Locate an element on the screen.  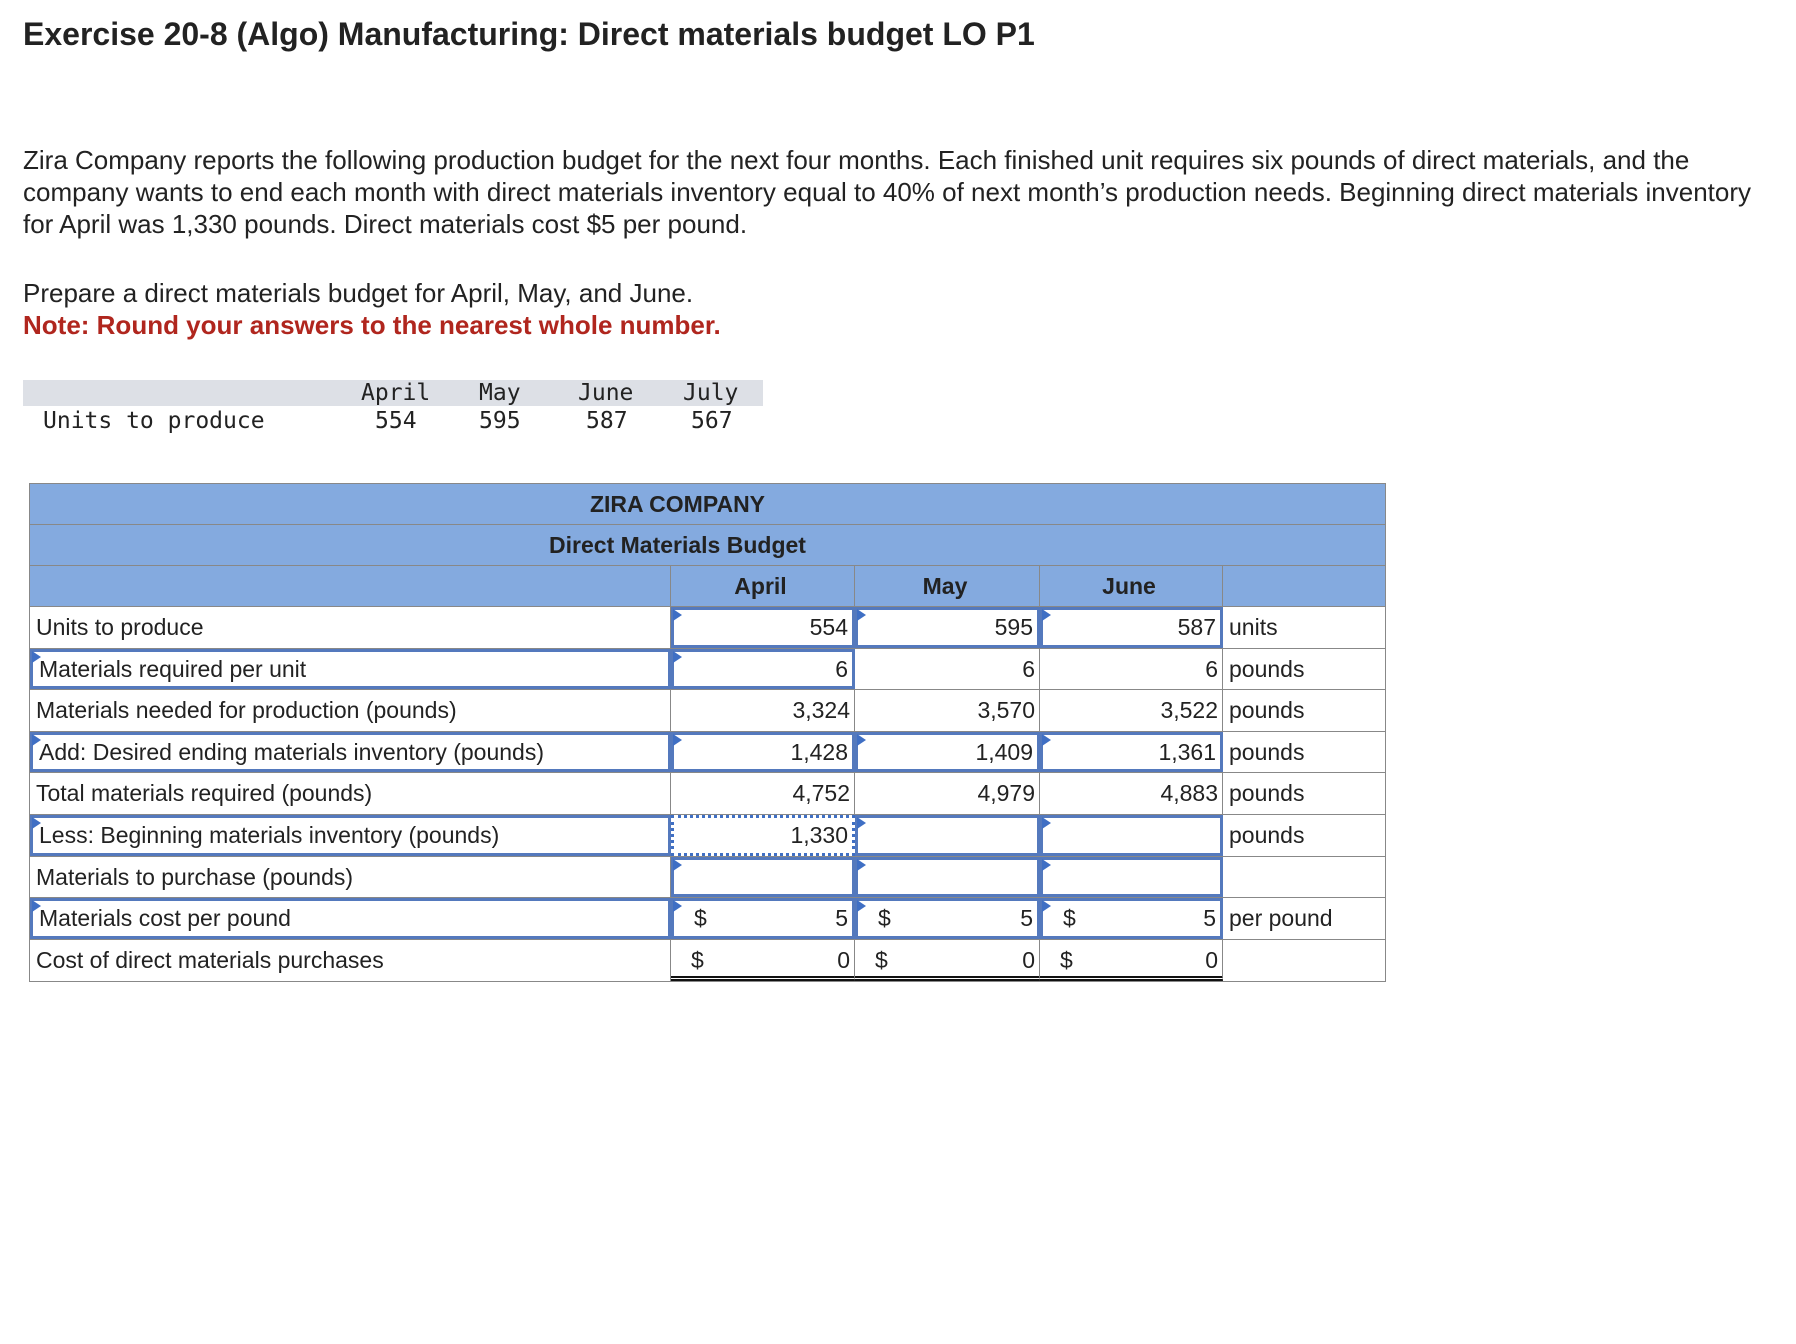
amount-cell: 3,324 is located at coordinates (763, 710).